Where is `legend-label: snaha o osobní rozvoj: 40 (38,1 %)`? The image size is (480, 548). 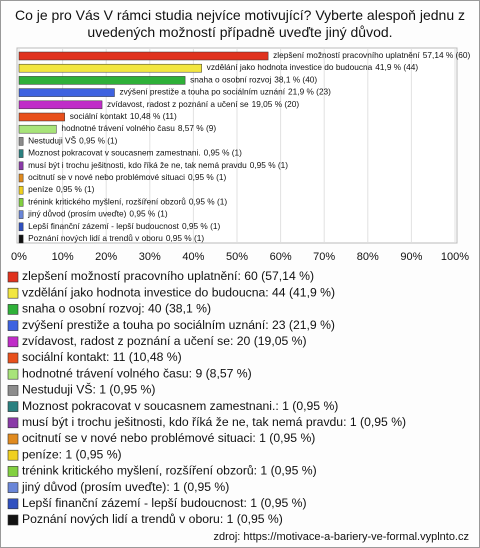
legend-label: snaha o osobní rozvoj: 40 (38,1 %) is located at coordinates (116, 309).